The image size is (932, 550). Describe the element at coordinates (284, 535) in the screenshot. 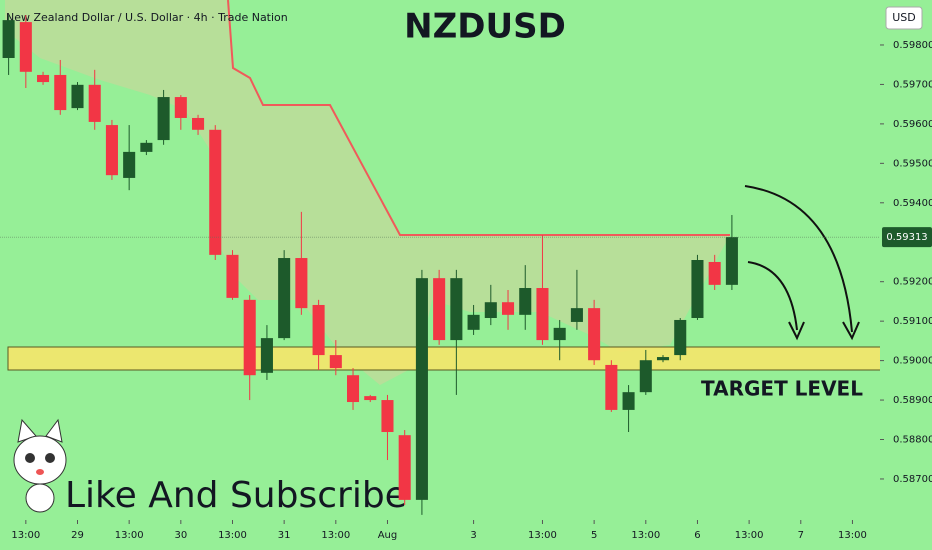

I see `x-tick-label: 31` at that location.